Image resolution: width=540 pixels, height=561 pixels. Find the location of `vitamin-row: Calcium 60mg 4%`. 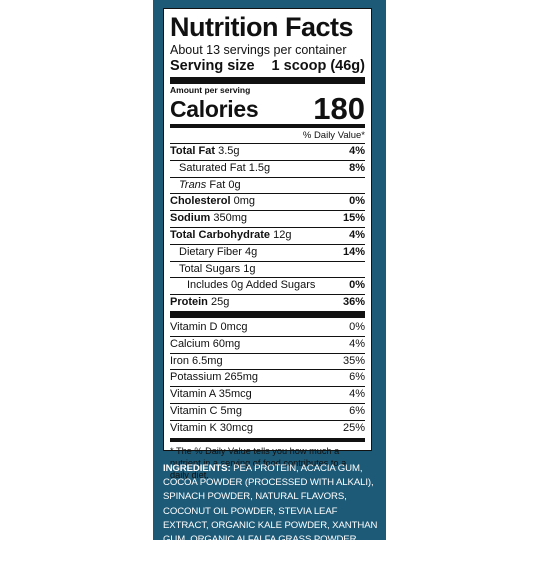

vitamin-row: Calcium 60mg 4% is located at coordinates (267, 344).